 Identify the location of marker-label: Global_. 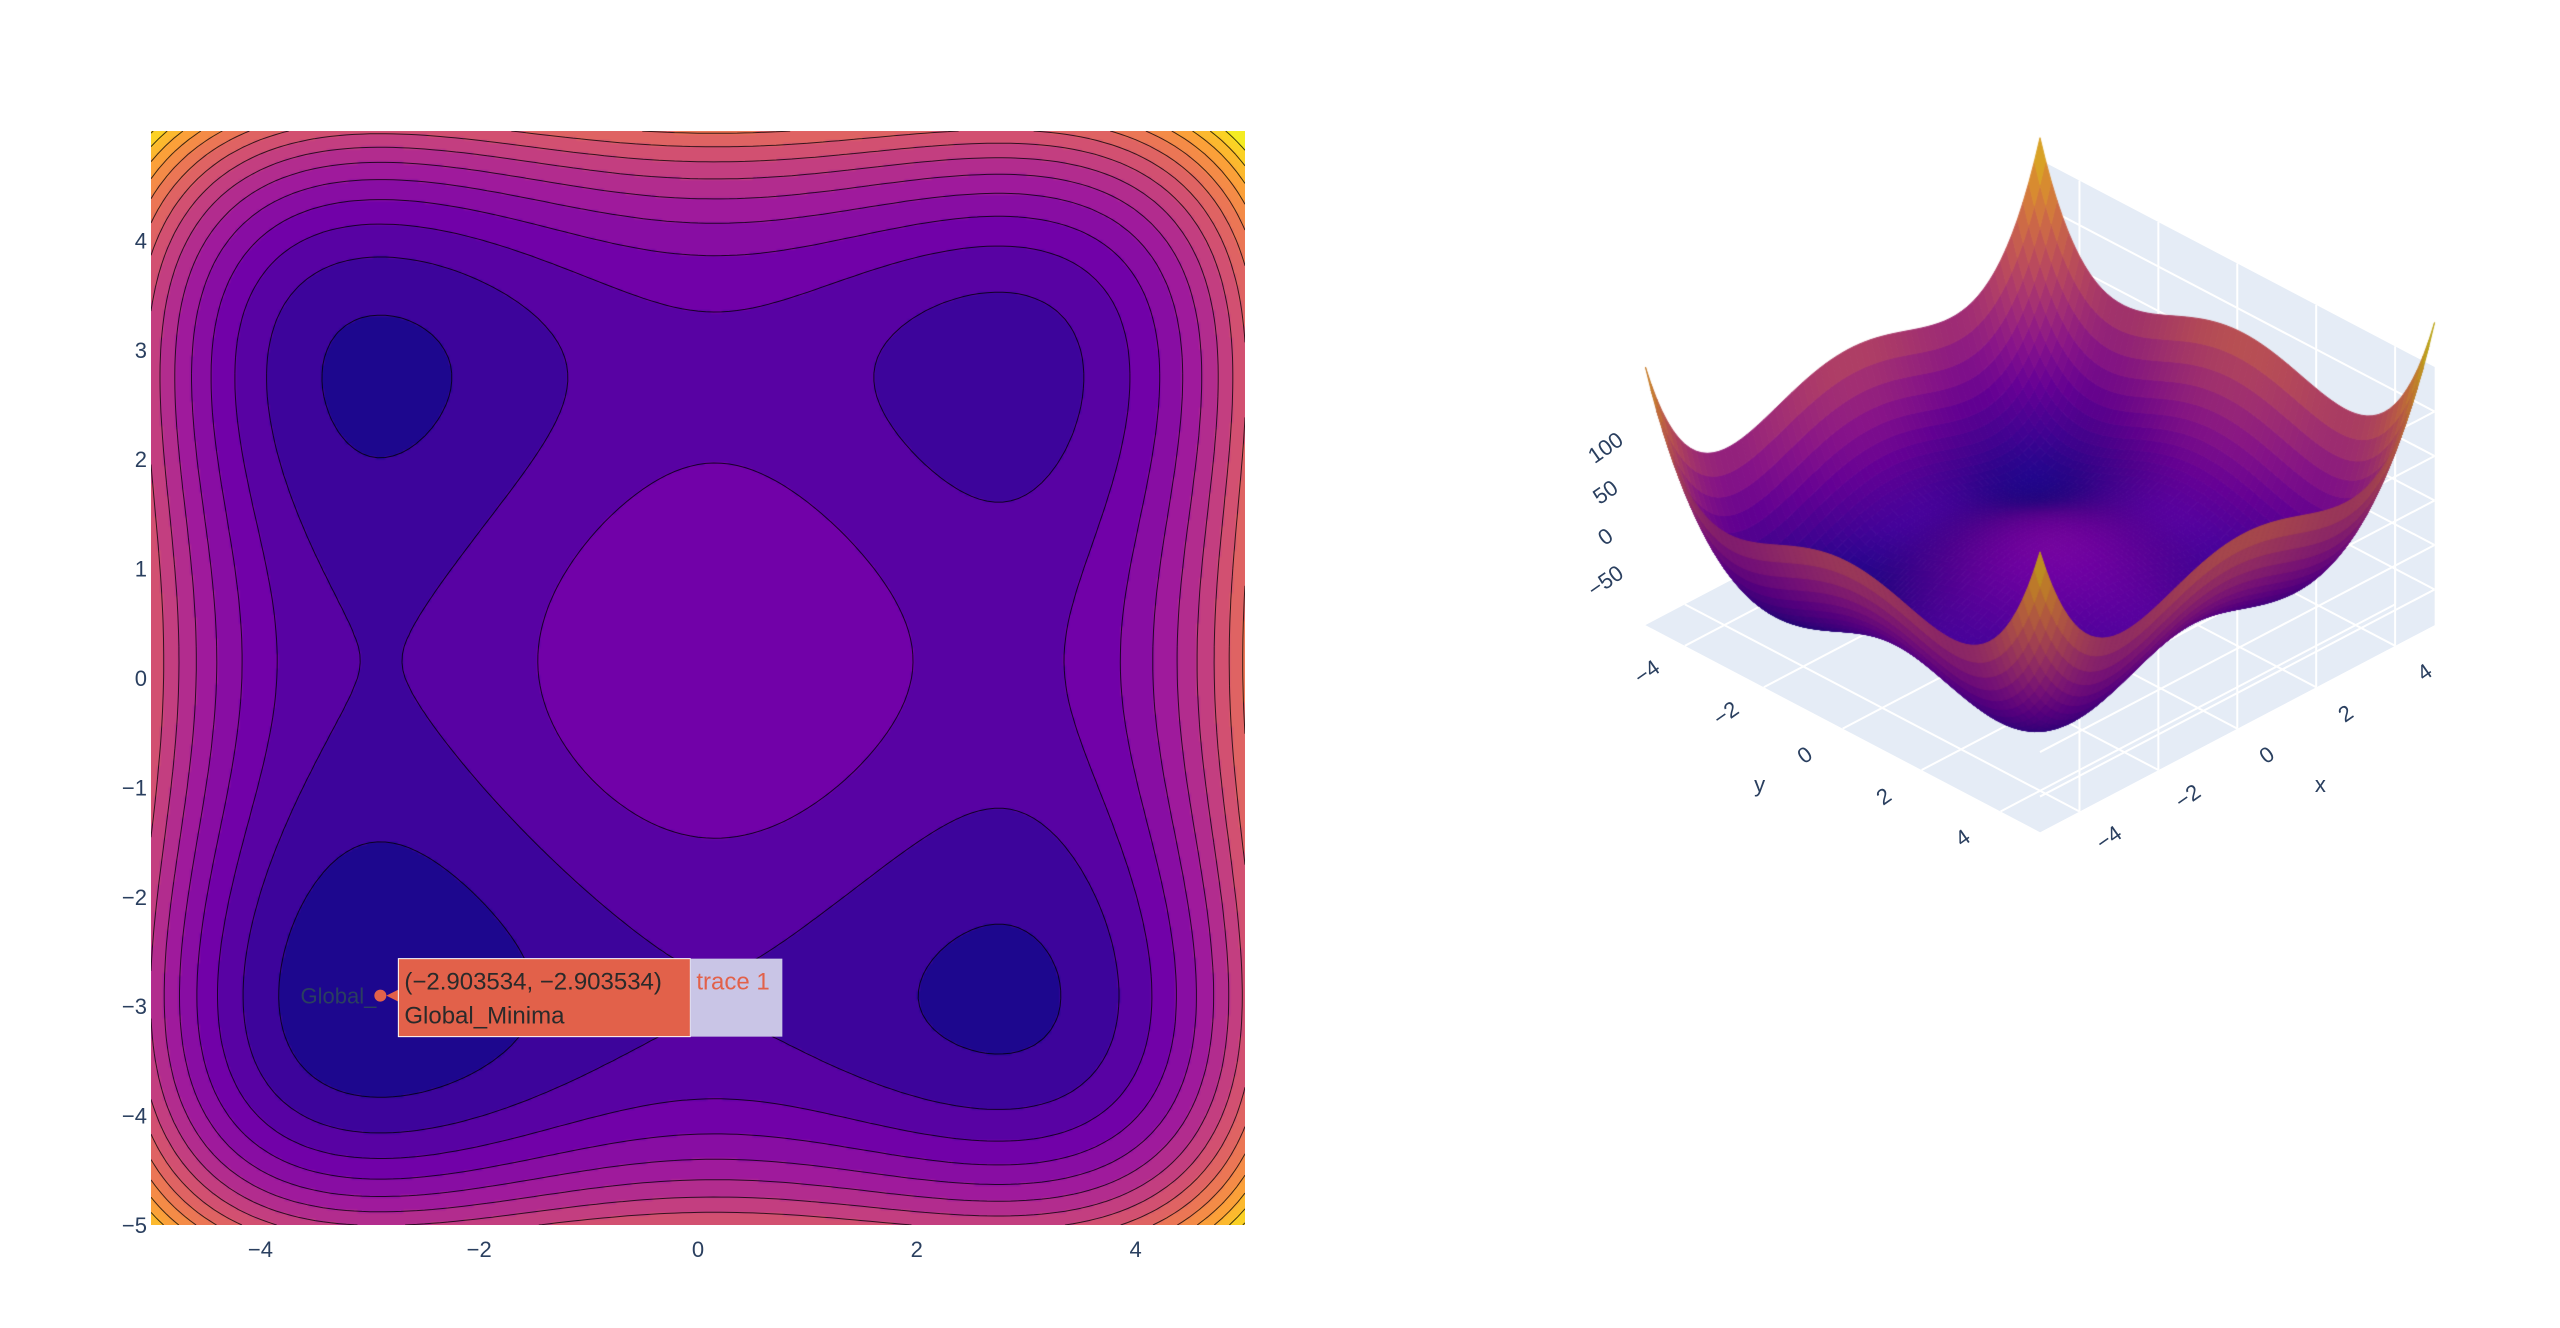
(339, 996).